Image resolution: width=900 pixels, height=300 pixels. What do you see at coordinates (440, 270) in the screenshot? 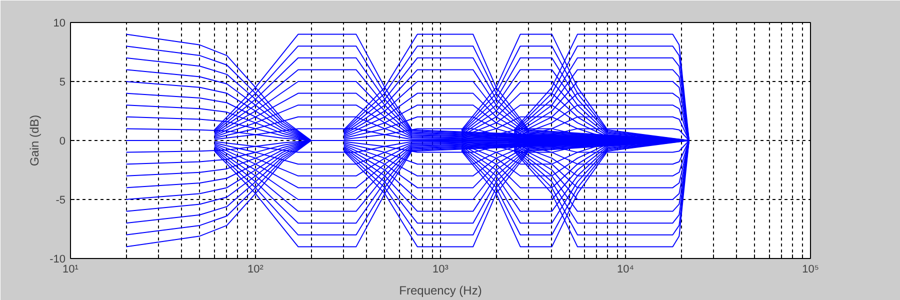
I see `x-tick-label: 10³` at bounding box center [440, 270].